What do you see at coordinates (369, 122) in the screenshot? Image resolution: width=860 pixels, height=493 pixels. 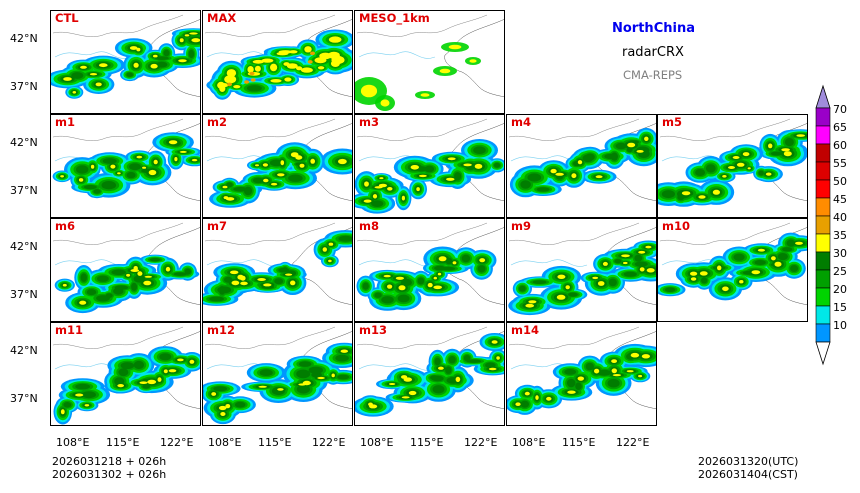 I see `panel-label: m3` at bounding box center [369, 122].